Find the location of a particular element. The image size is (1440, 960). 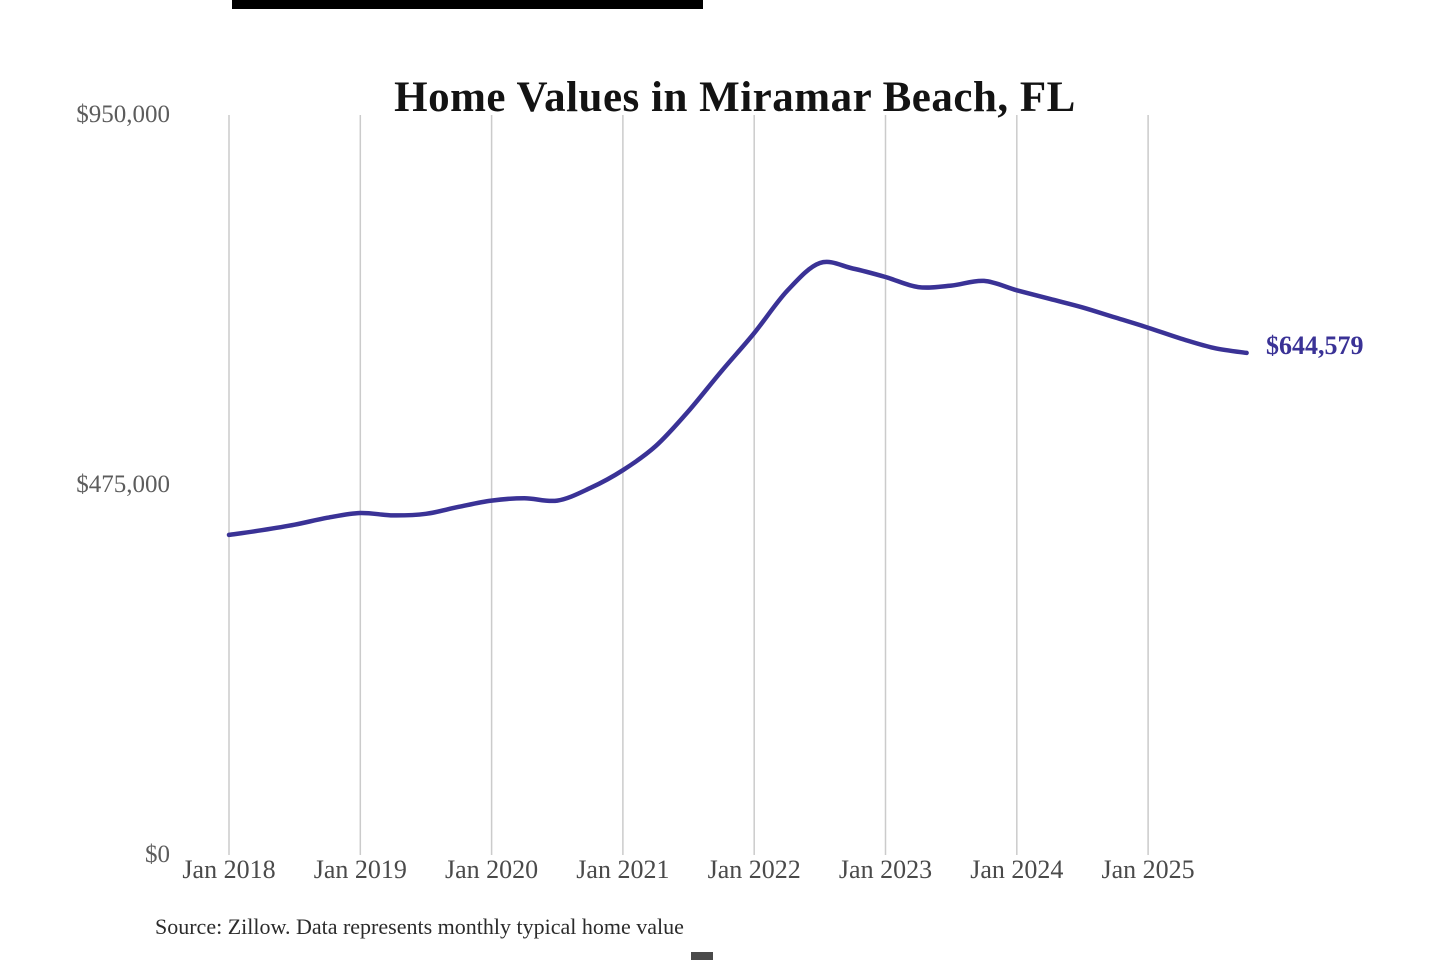

x-tick-jan-2018: Jan 2018 is located at coordinates (229, 869).